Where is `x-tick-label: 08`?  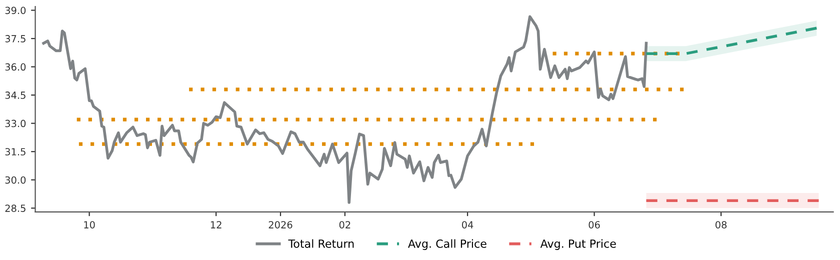 x-tick-label: 08 is located at coordinates (721, 224).